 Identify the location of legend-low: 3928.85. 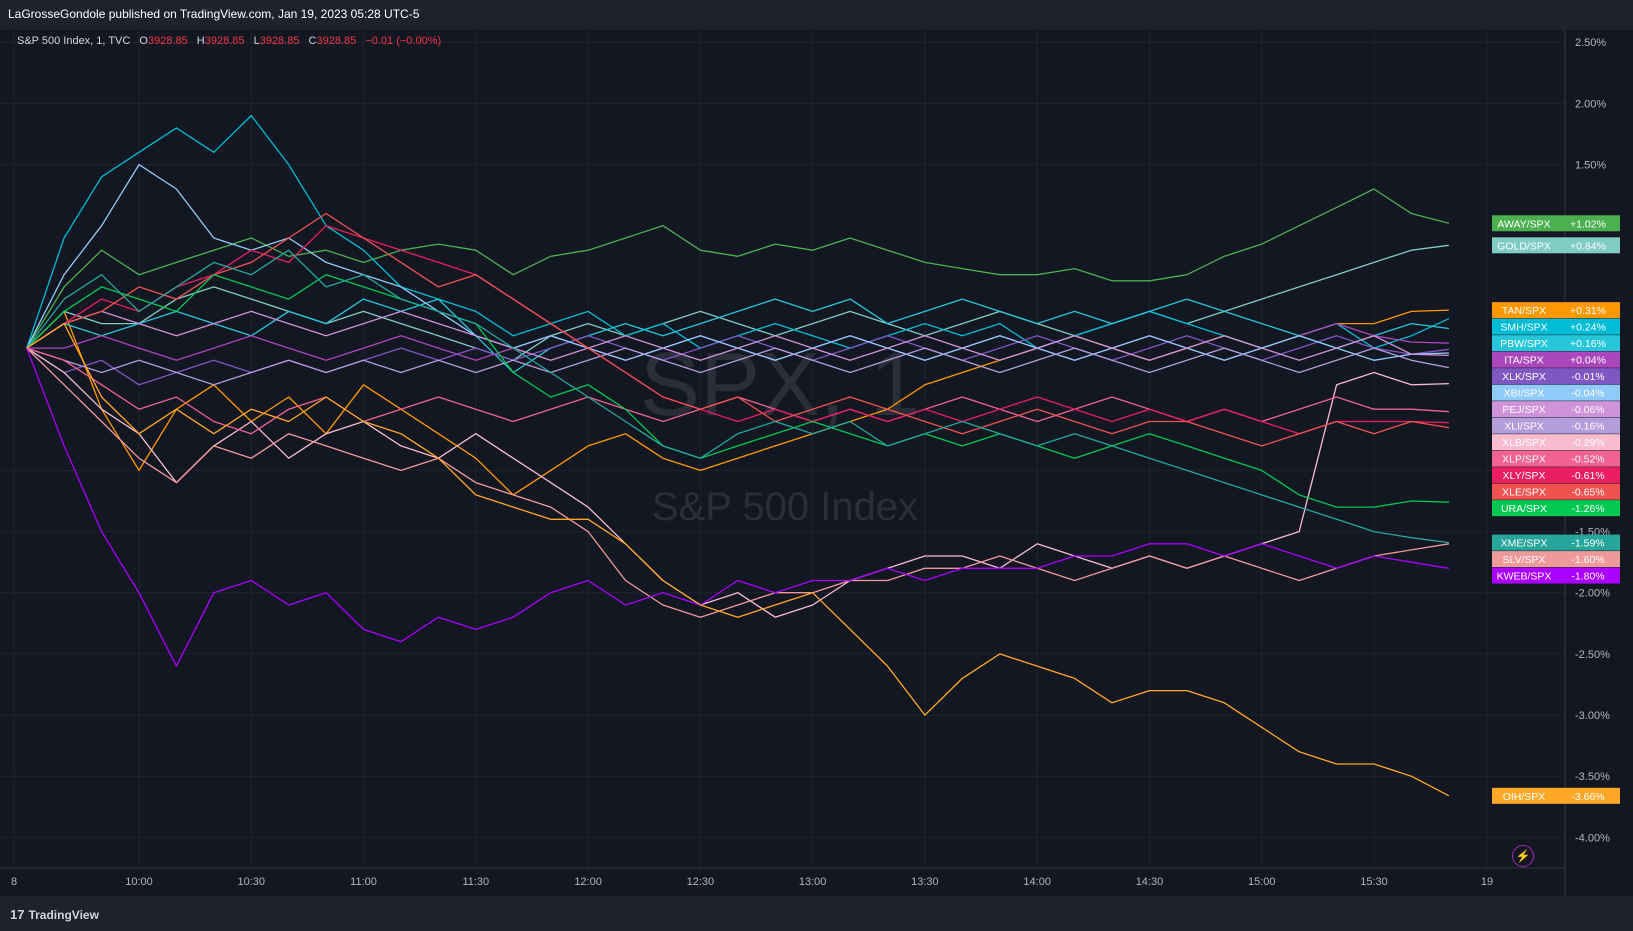
(279, 41).